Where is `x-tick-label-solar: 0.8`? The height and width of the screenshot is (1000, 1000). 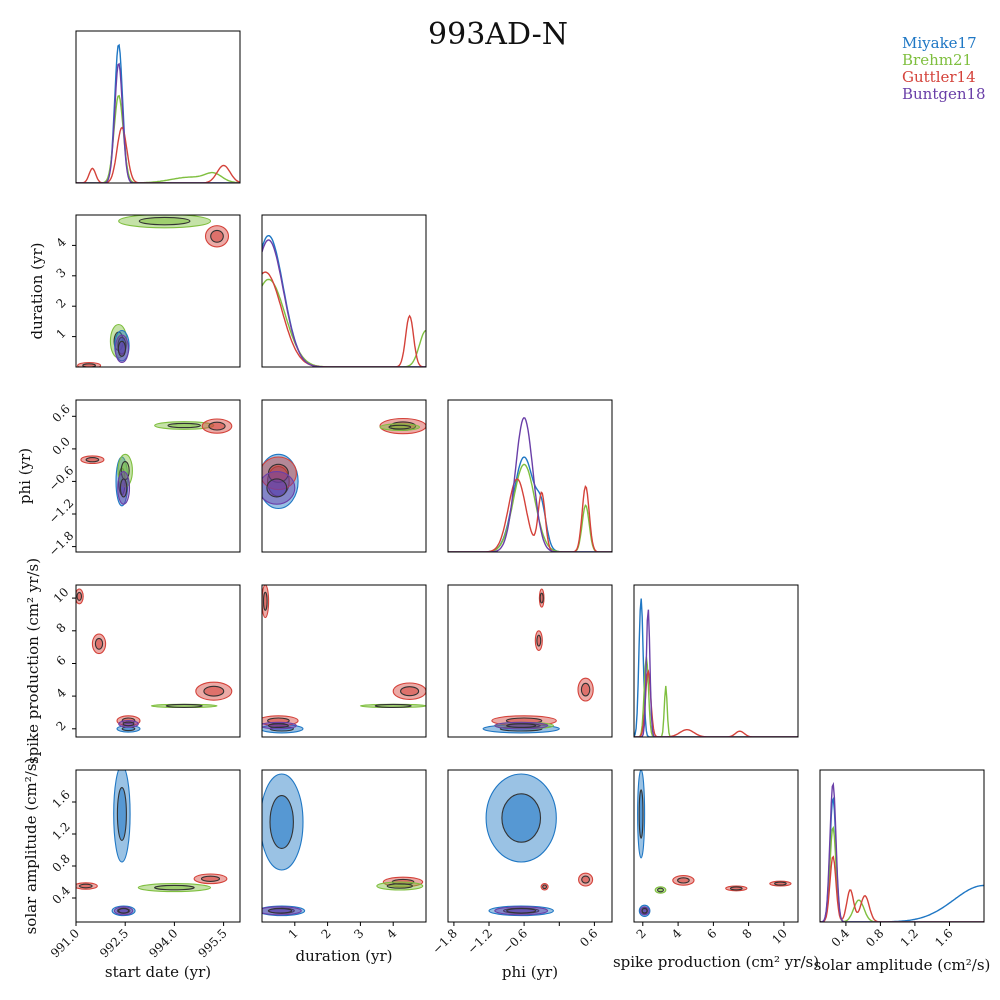
x-tick-label-solar: 0.8 is located at coordinates (874, 937).